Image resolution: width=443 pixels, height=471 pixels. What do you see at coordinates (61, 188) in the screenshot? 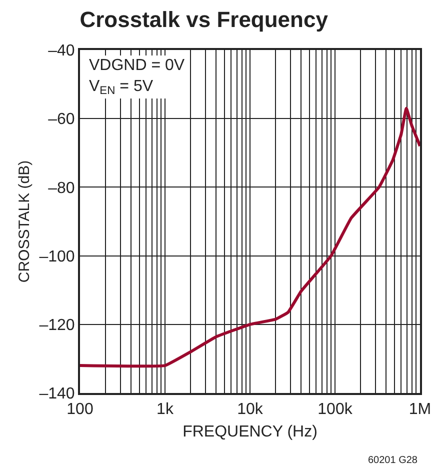
I see `y-tick-label: –80` at bounding box center [61, 188].